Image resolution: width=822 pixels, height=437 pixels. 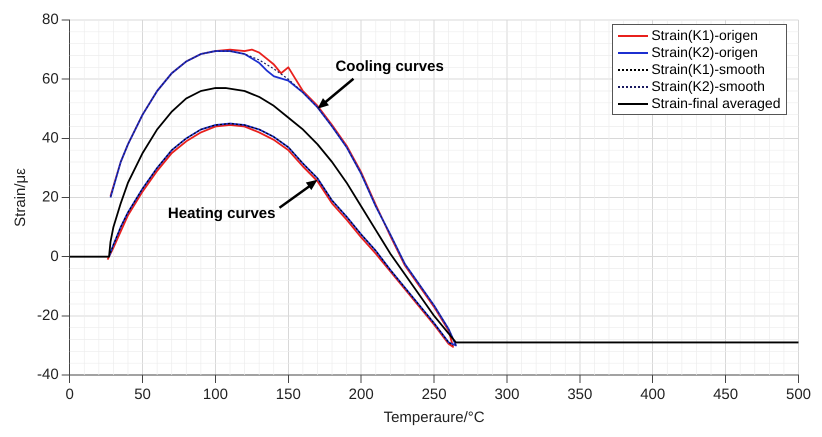 What do you see at coordinates (215, 395) in the screenshot?
I see `x-tick-label: 100` at bounding box center [215, 395].